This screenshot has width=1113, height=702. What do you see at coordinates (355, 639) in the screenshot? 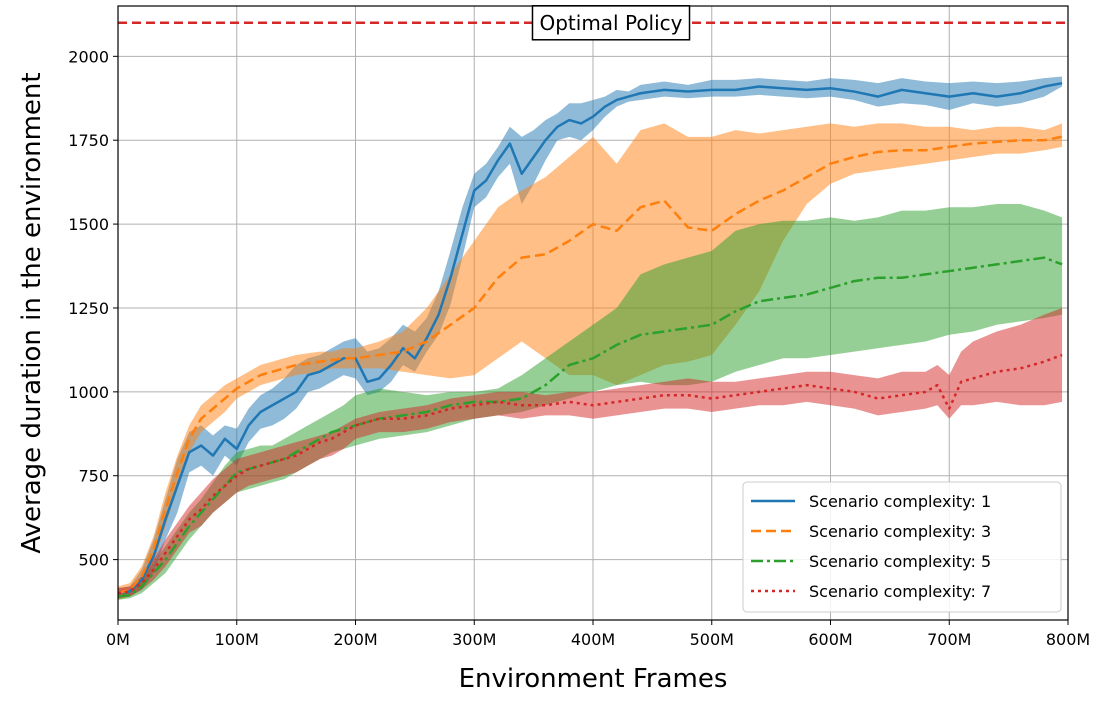
I see `x-tick-label-2: 200M` at bounding box center [355, 639].